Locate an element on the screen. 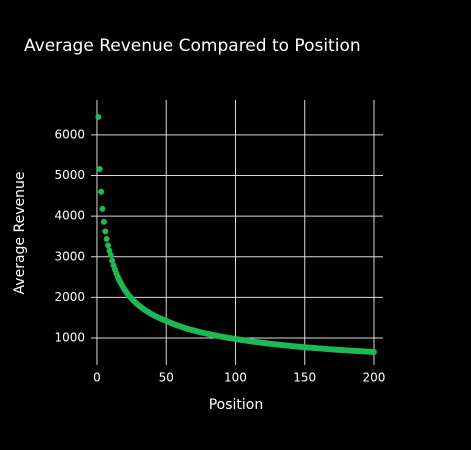 The height and width of the screenshot is (450, 471). x-tick-label: 100 is located at coordinates (235, 378).